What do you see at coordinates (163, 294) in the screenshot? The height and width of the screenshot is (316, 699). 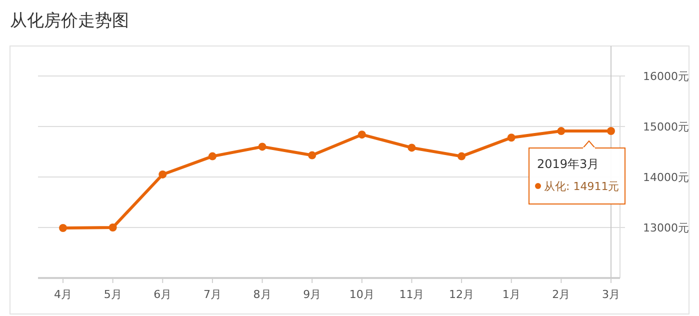 I see `xtick: 6月` at bounding box center [163, 294].